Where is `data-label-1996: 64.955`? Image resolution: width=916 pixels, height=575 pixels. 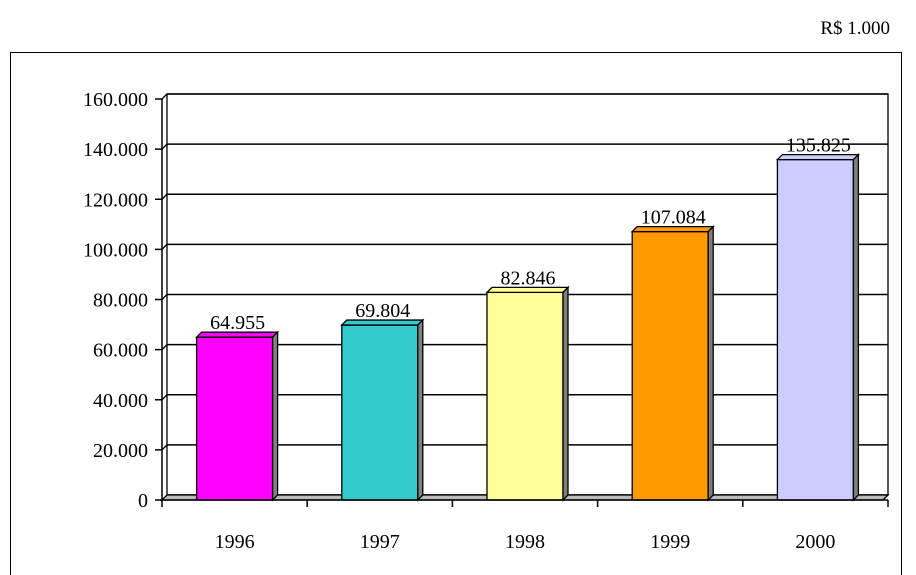
data-label-1996: 64.955 is located at coordinates (237, 323).